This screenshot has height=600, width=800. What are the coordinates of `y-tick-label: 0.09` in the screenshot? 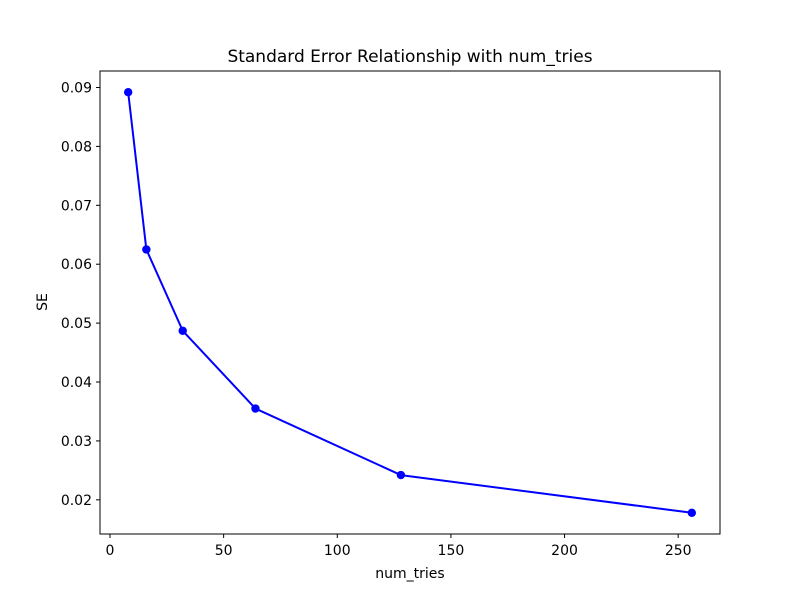 It's located at (76, 88).